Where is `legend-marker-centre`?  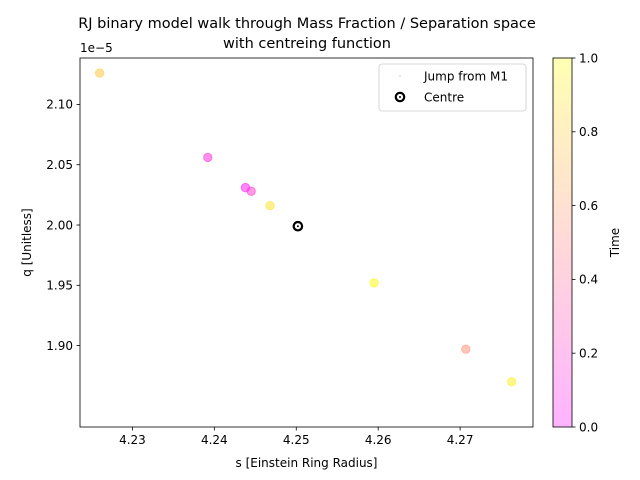 legend-marker-centre is located at coordinates (400, 97).